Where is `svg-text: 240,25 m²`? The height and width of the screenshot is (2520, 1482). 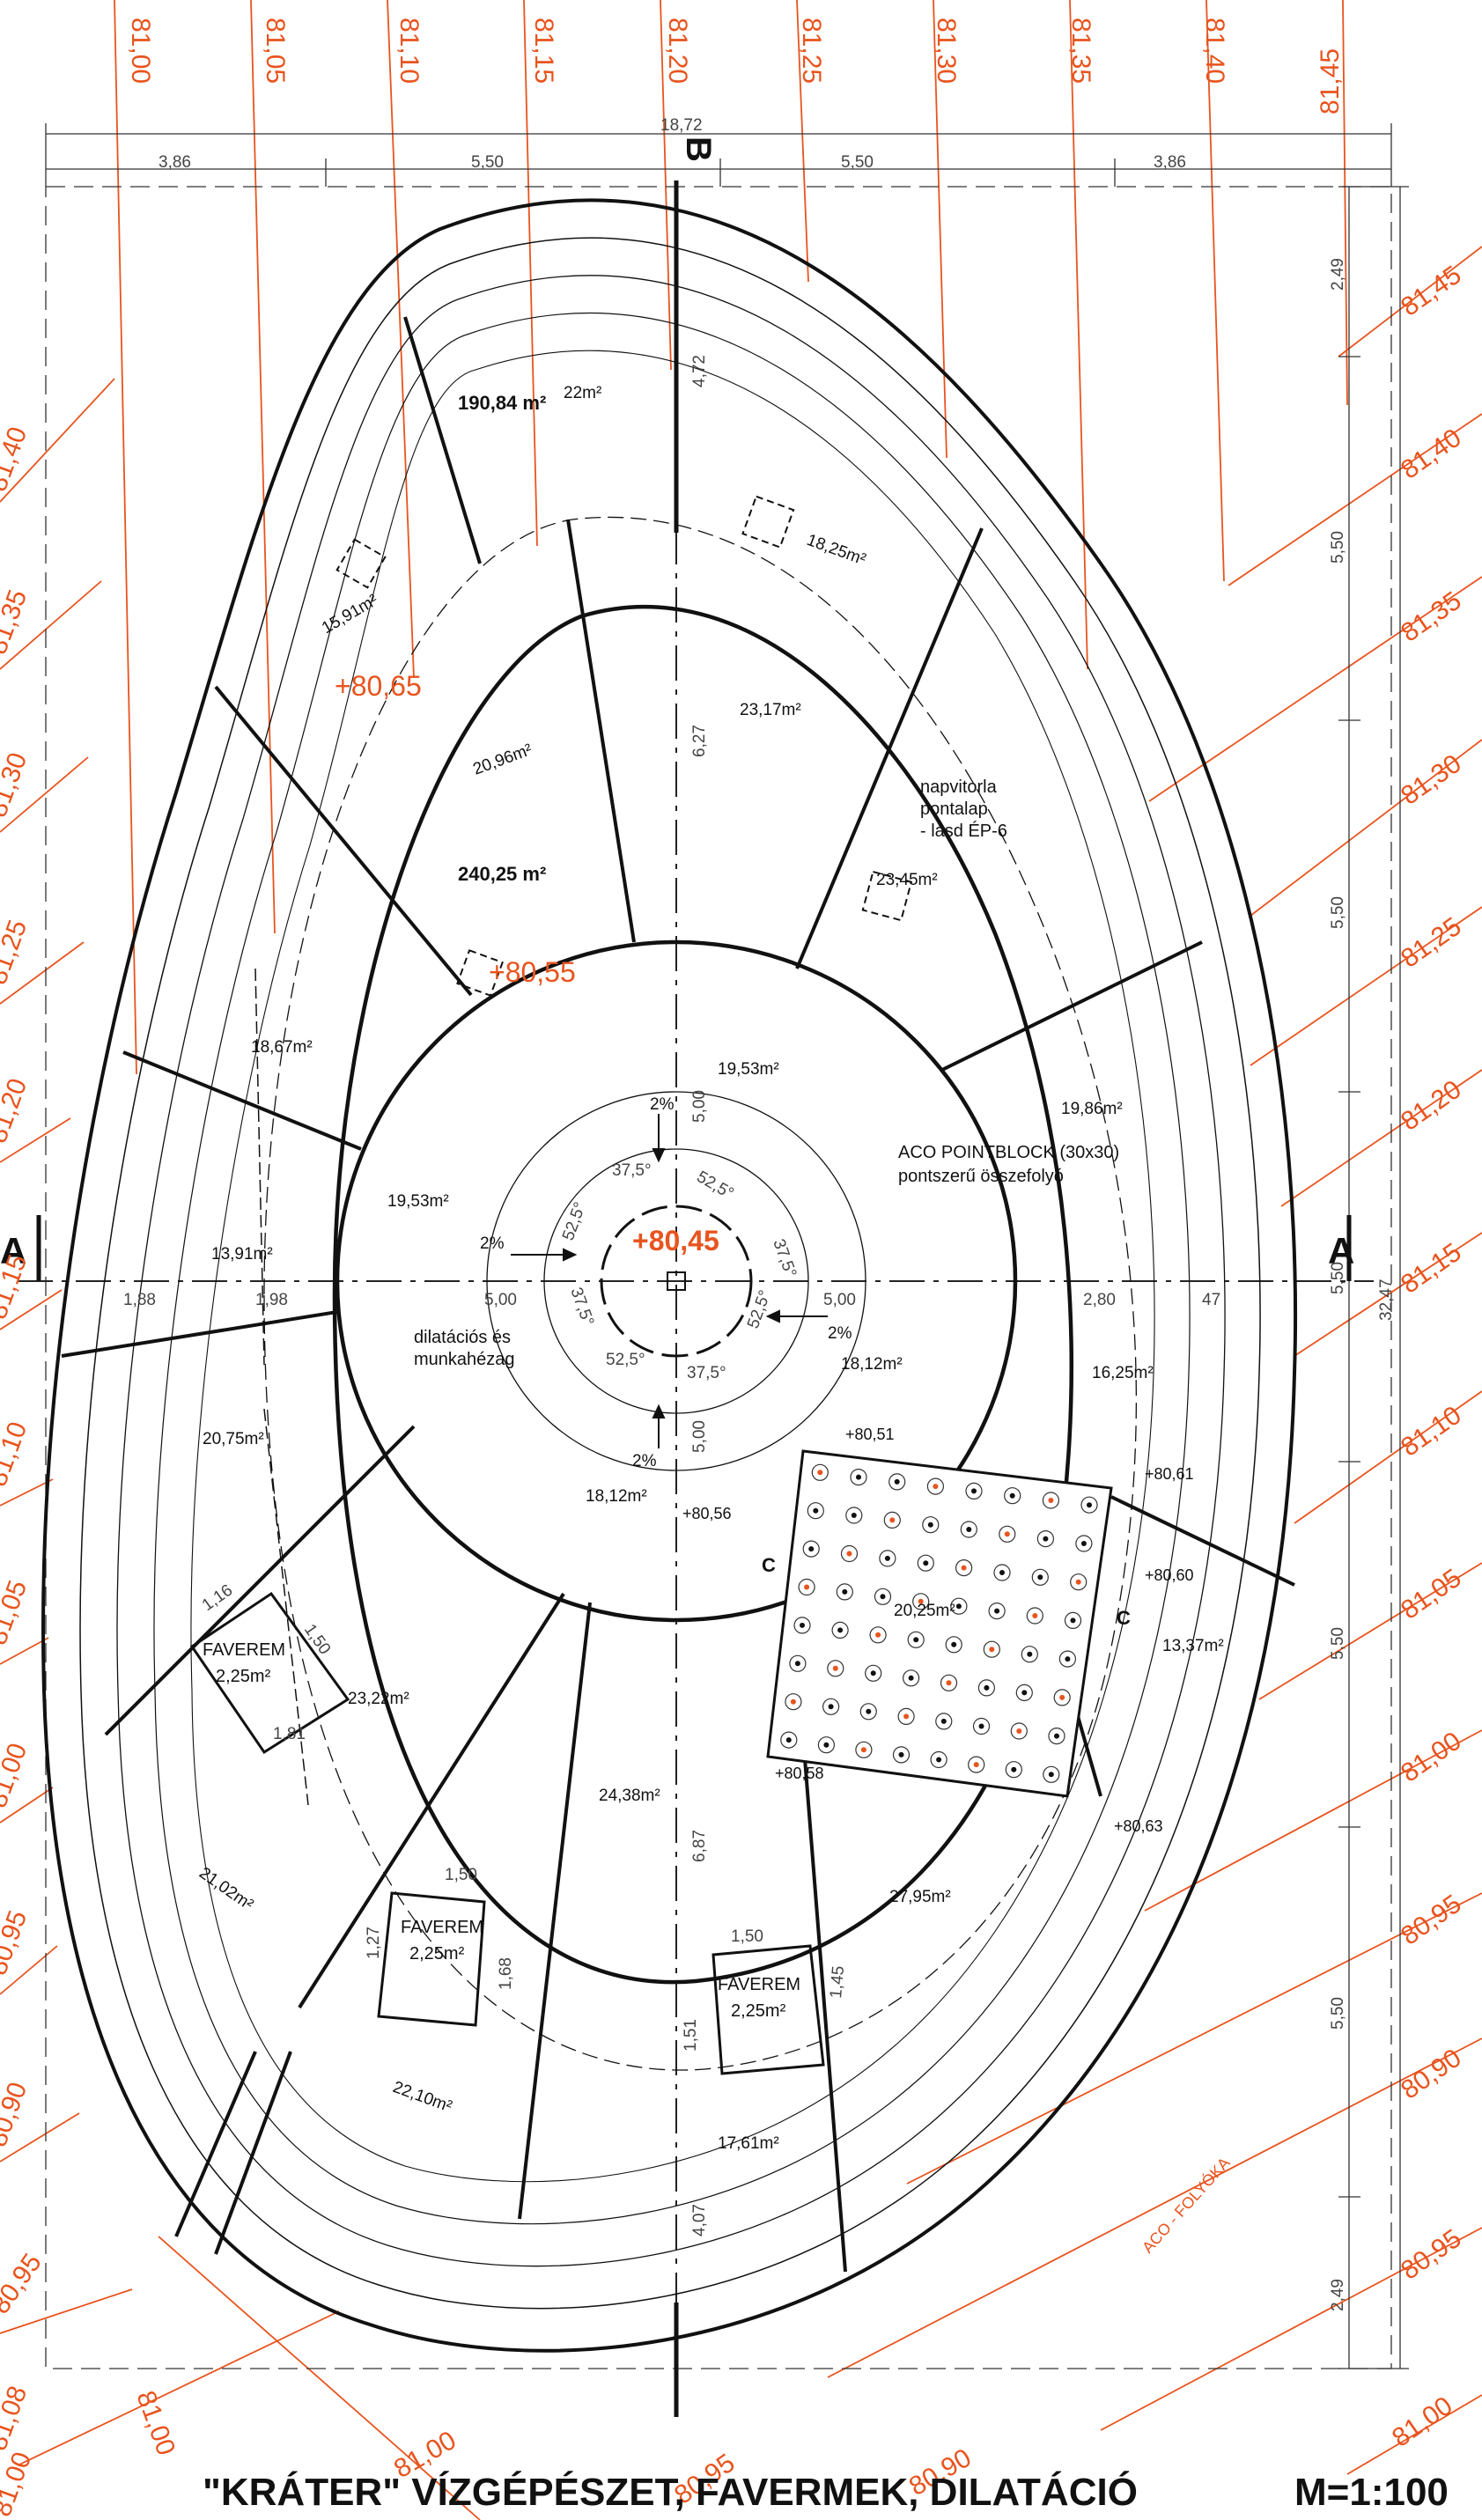
svg-text: 240,25 m² is located at coordinates (502, 874).